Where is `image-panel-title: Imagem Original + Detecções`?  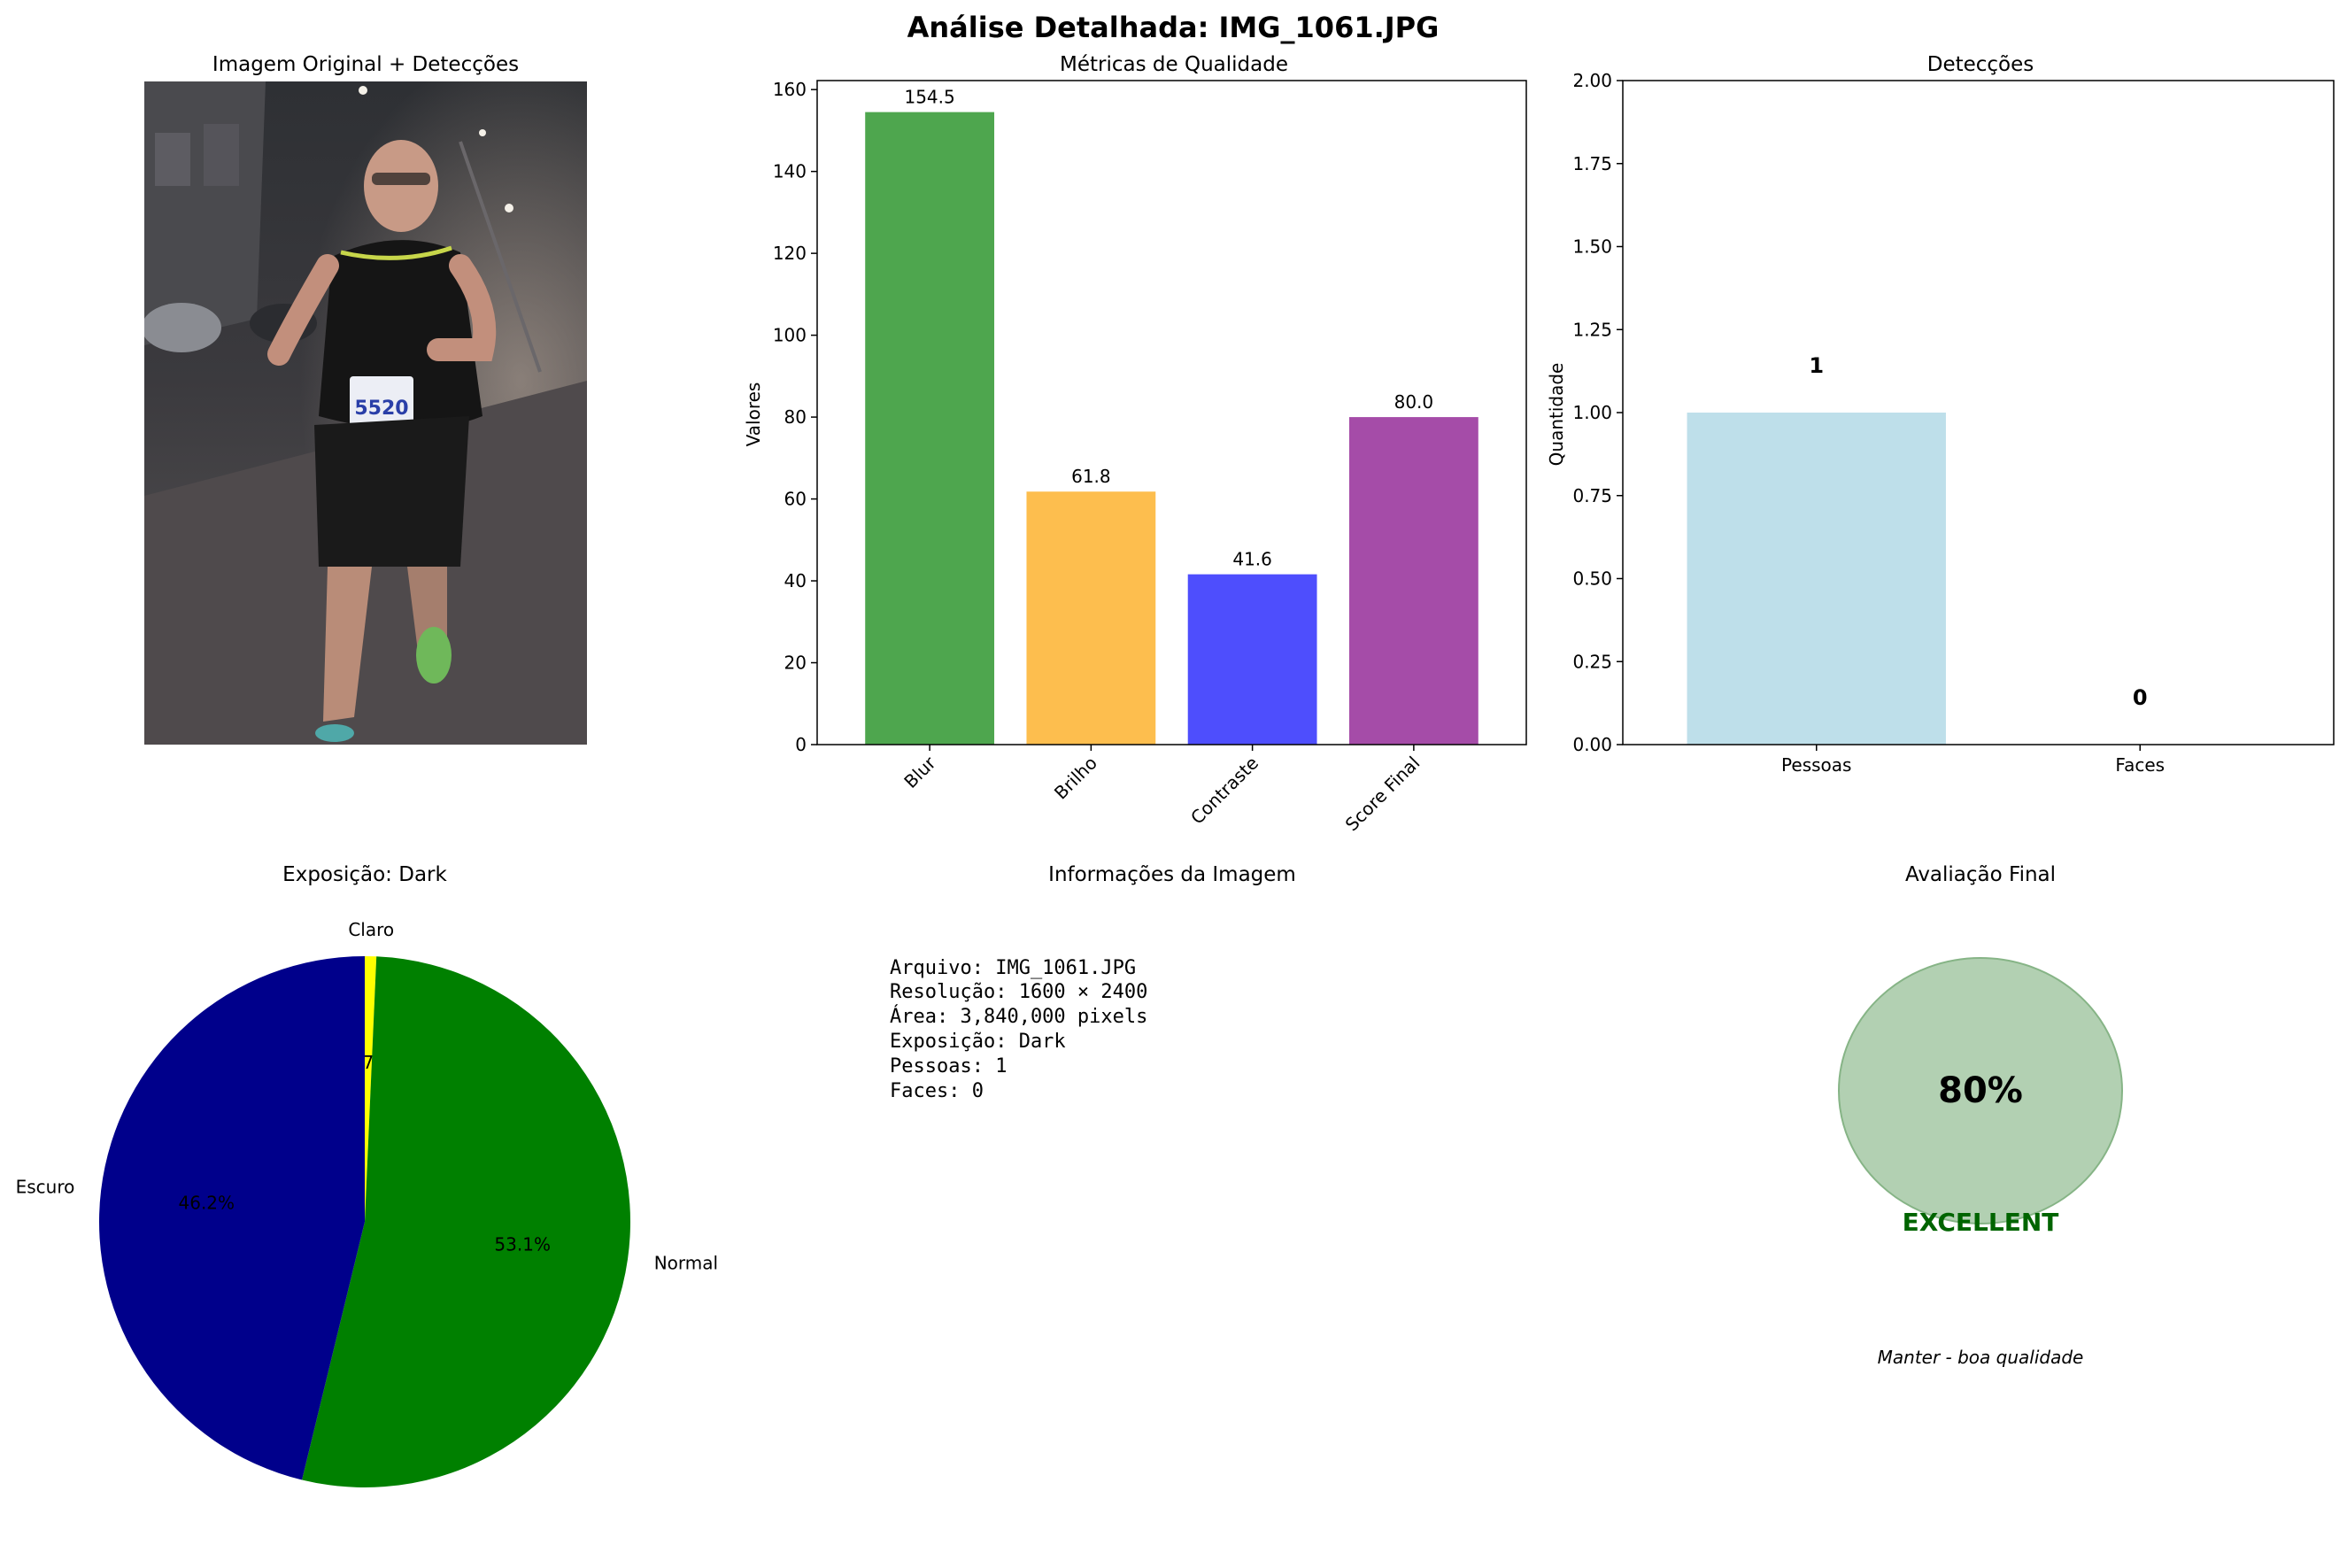
image-panel-title: Imagem Original + Detecções is located at coordinates (365, 64).